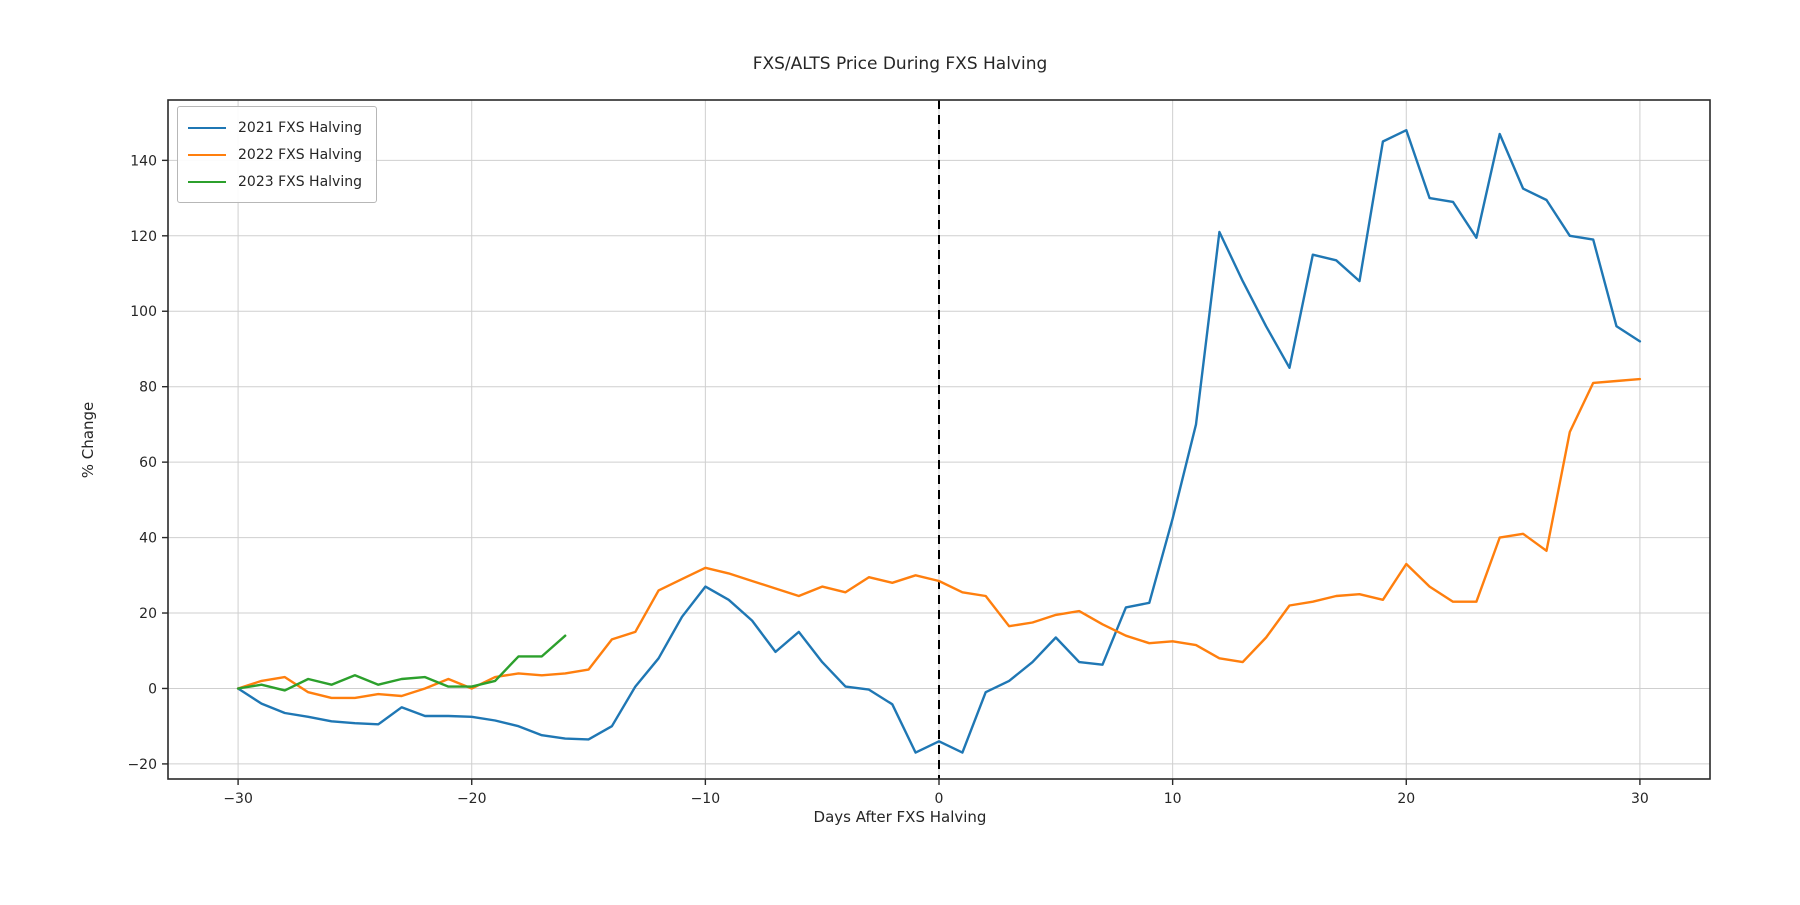 This screenshot has width=1800, height=905. What do you see at coordinates (1173, 799) in the screenshot?
I see `x-tick-label: 10` at bounding box center [1173, 799].